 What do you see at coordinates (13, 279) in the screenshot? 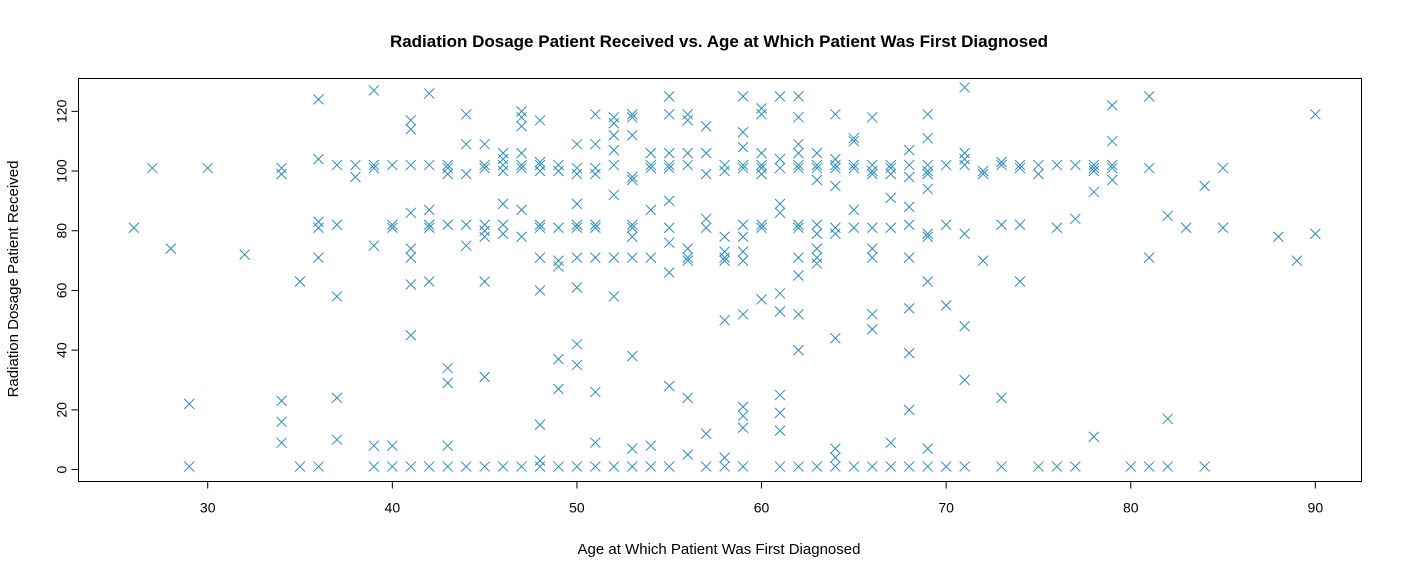
I see `y-axis-label: Radiation Dosage Patient Received` at bounding box center [13, 279].